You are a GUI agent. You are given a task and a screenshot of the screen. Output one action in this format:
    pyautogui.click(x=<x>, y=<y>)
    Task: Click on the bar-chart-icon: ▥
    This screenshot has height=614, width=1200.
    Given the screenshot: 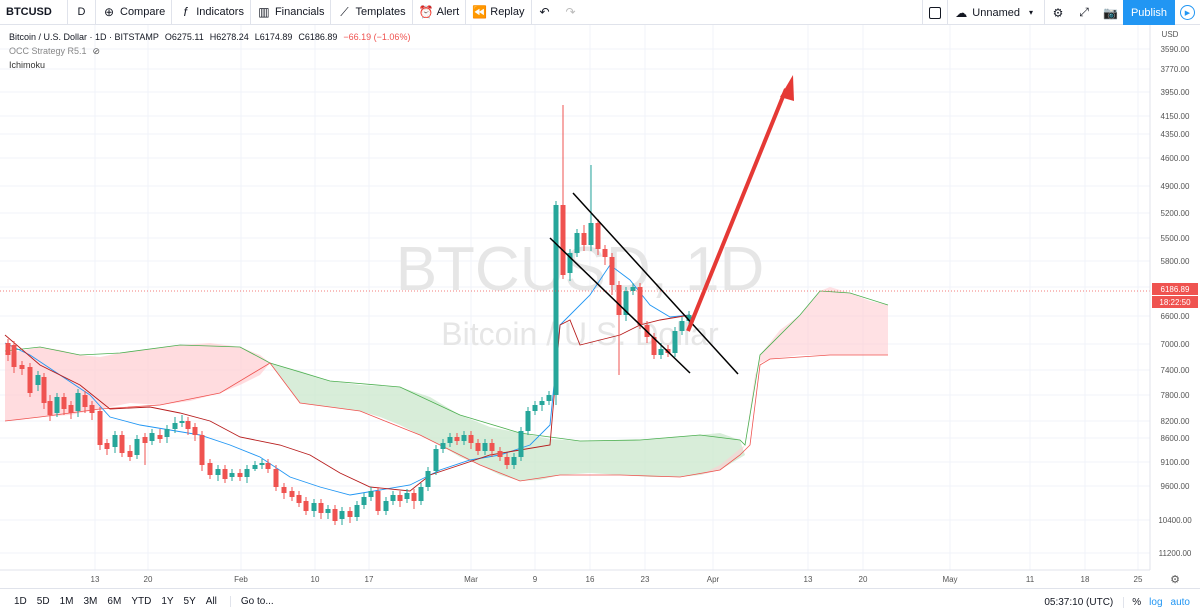 What is the action you would take?
    pyautogui.click(x=264, y=12)
    